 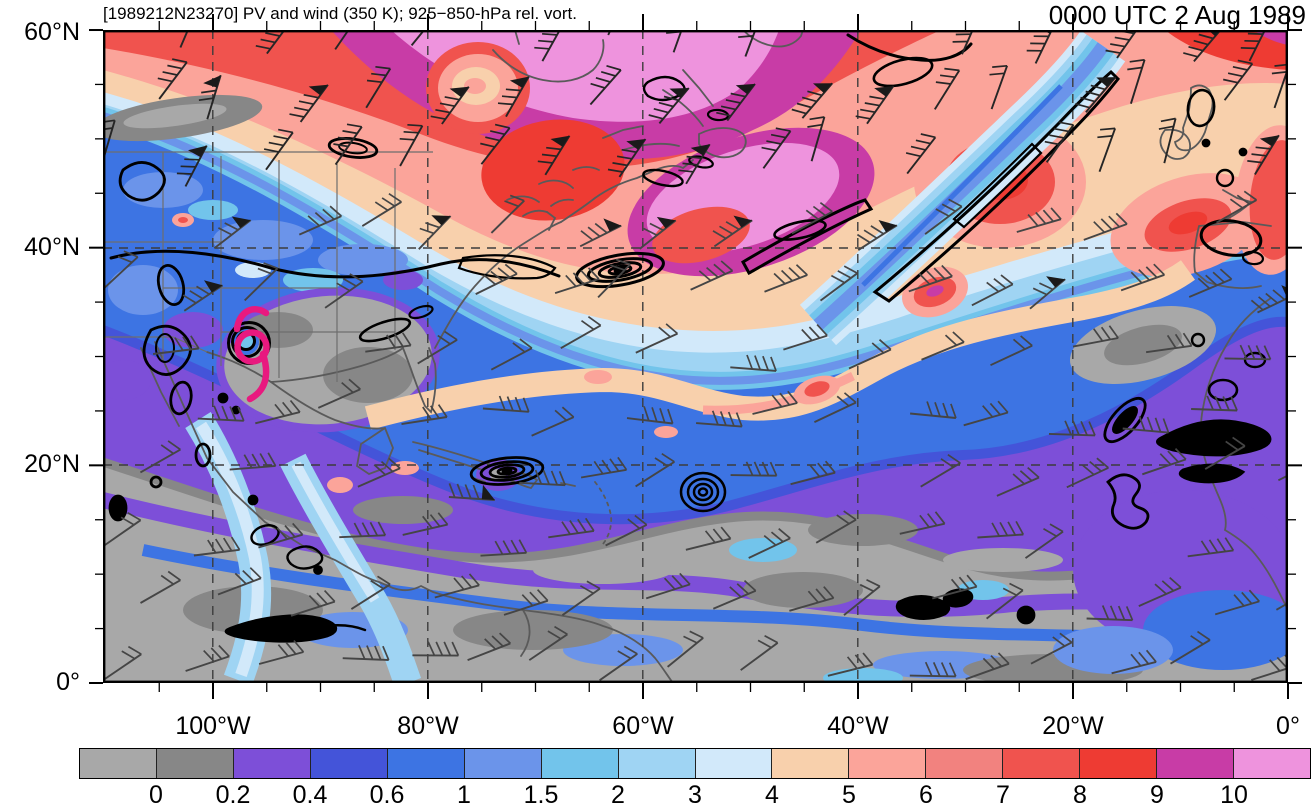 What do you see at coordinates (52, 32) in the screenshot?
I see `lat-tick-label: 60°N` at bounding box center [52, 32].